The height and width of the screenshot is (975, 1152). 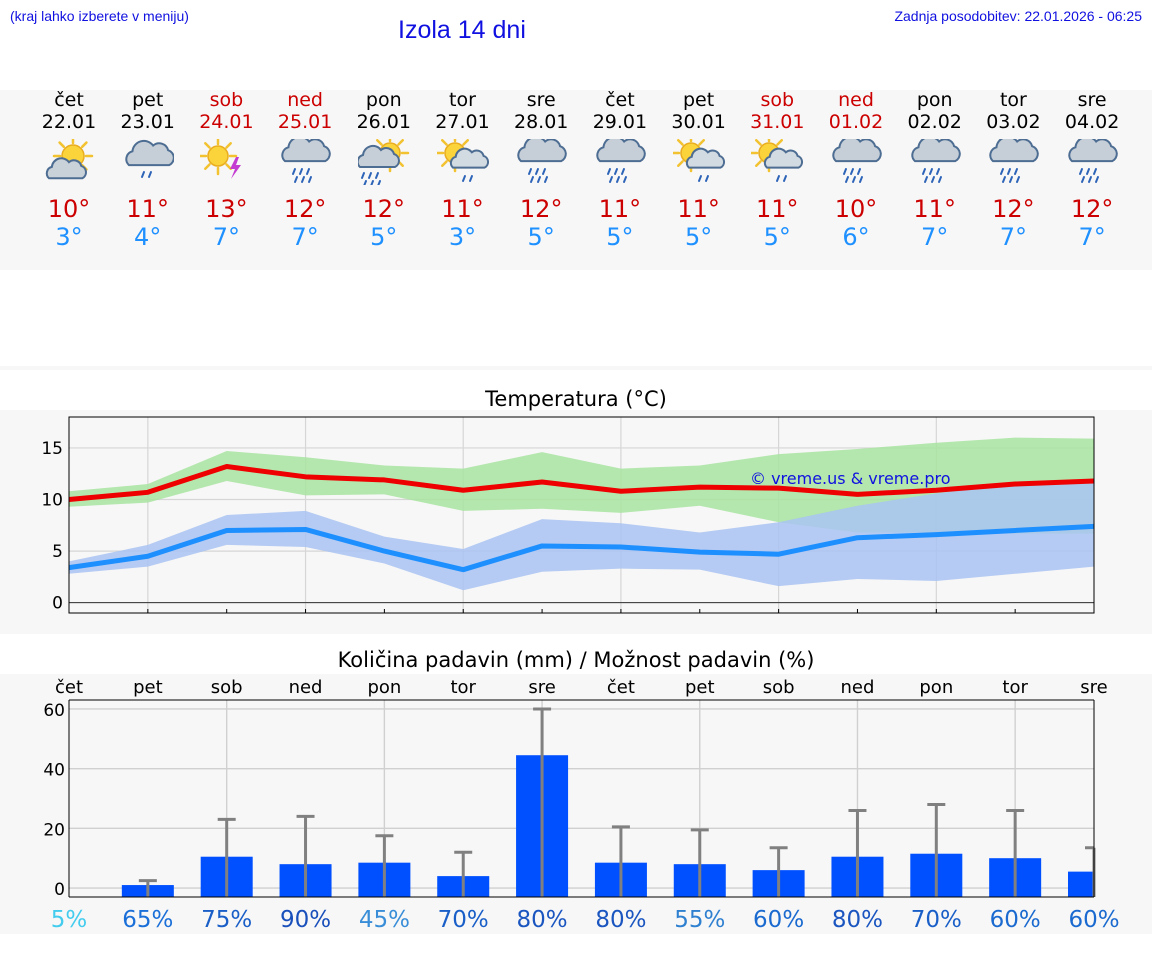 I want to click on divider, so click(x=576, y=368).